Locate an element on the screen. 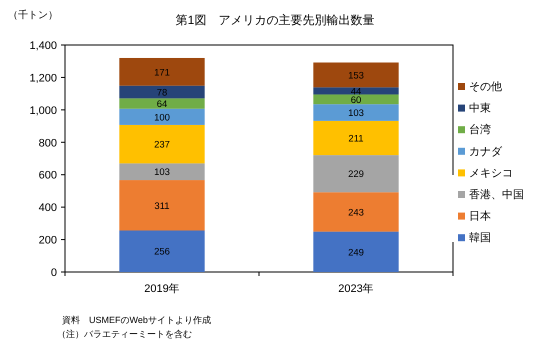  data-label: 153 is located at coordinates (356, 76).